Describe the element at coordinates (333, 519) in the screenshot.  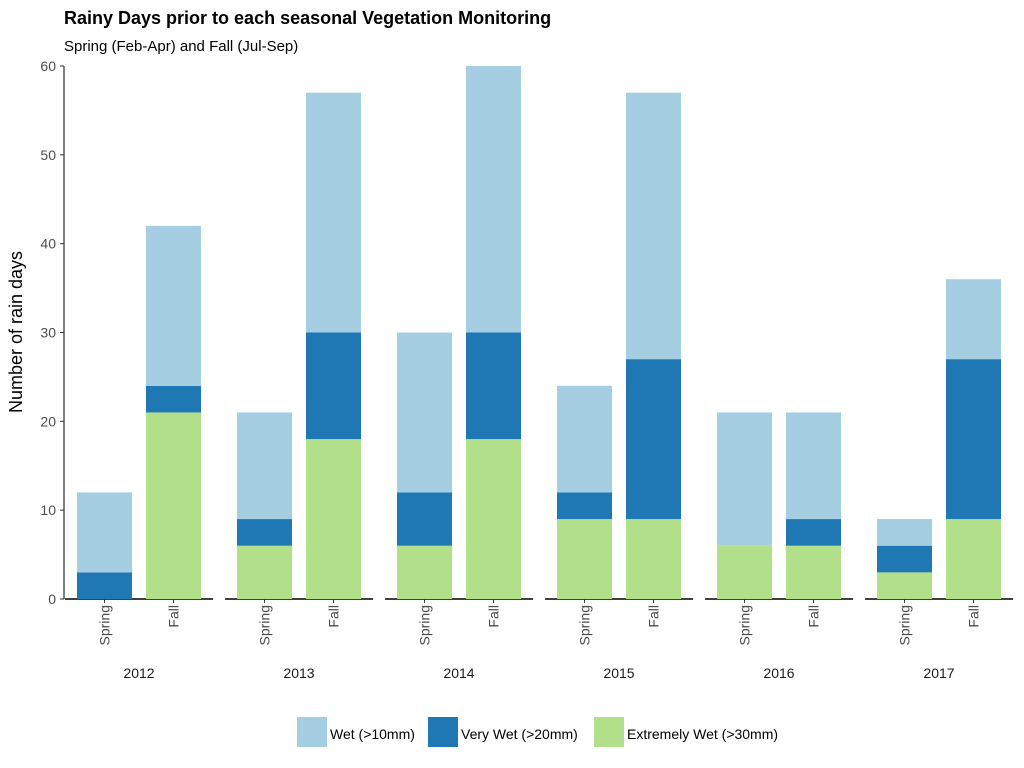
I see `bar-2013-fall-extremely-wet` at that location.